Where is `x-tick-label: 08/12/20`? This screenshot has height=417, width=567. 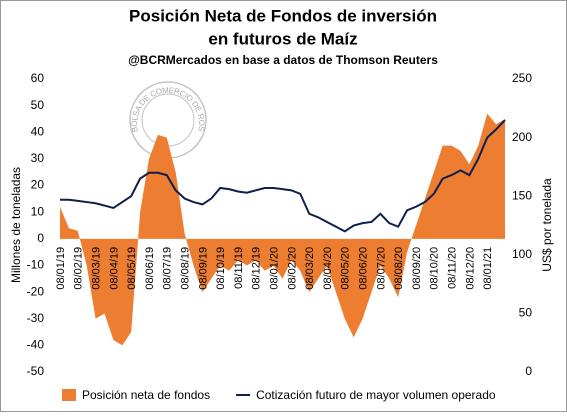 x-tick-label: 08/12/20 is located at coordinates (470, 268).